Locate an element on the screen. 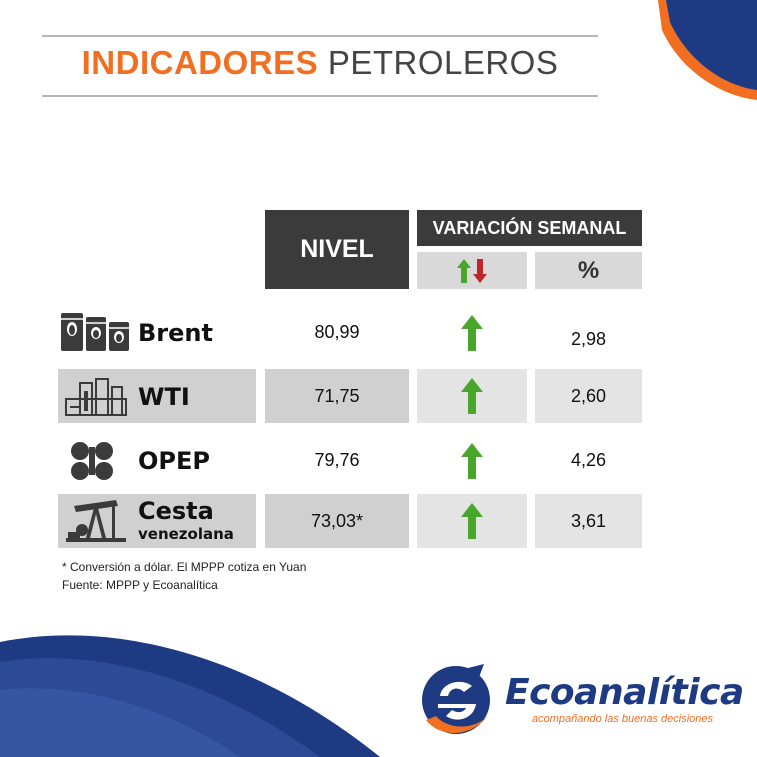 Image resolution: width=757 pixels, height=757 pixels. row-wti-percent: 2,60 is located at coordinates (588, 396).